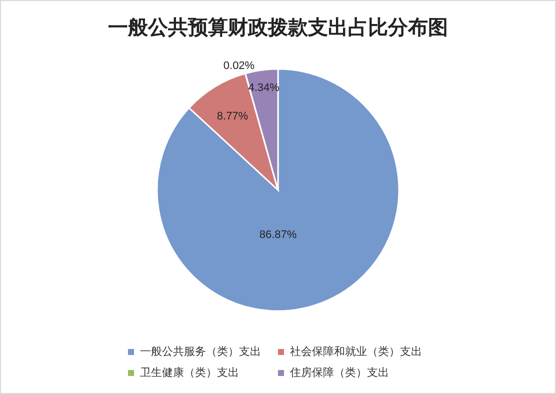 This screenshot has width=556, height=394. Describe the element at coordinates (239, 66) in the screenshot. I see `data-label: 0.02%` at that location.